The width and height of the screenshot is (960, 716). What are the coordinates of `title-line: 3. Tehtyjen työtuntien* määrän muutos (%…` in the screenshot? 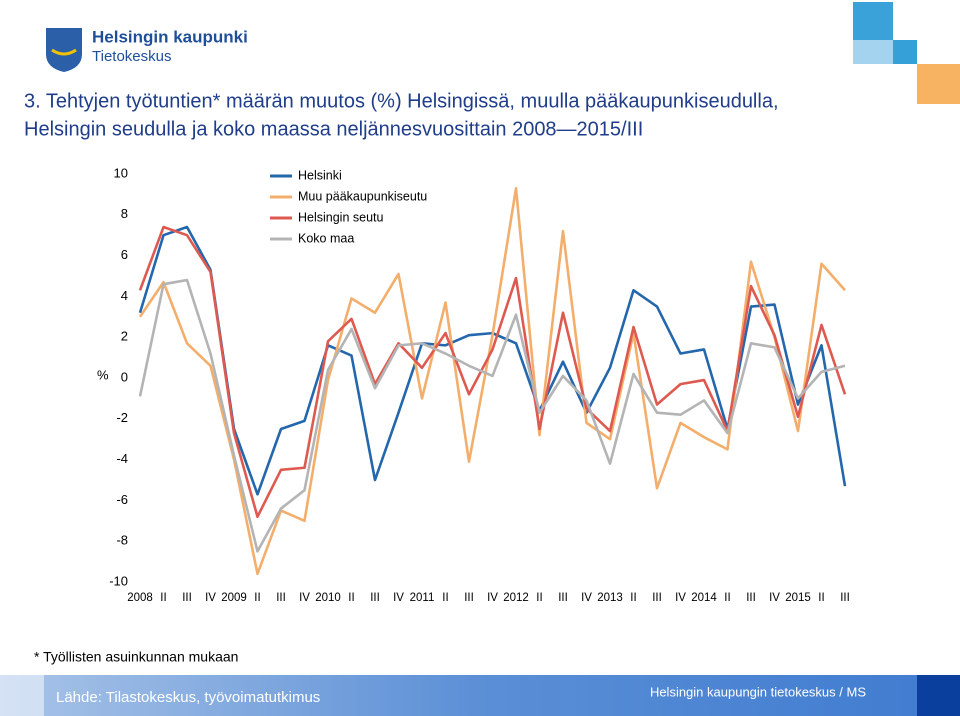 It's located at (401, 101).